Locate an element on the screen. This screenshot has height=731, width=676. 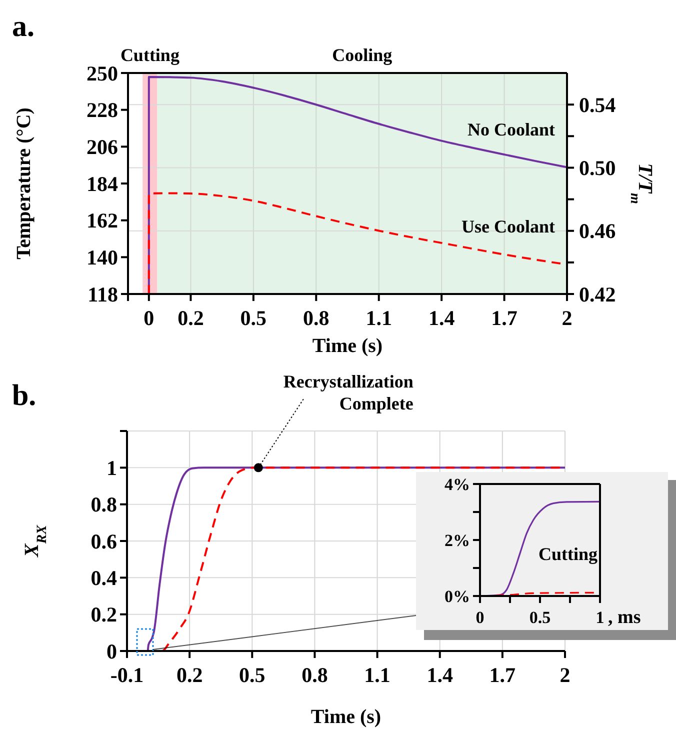
y-tick-label: 1 is located at coordinates (111, 468).